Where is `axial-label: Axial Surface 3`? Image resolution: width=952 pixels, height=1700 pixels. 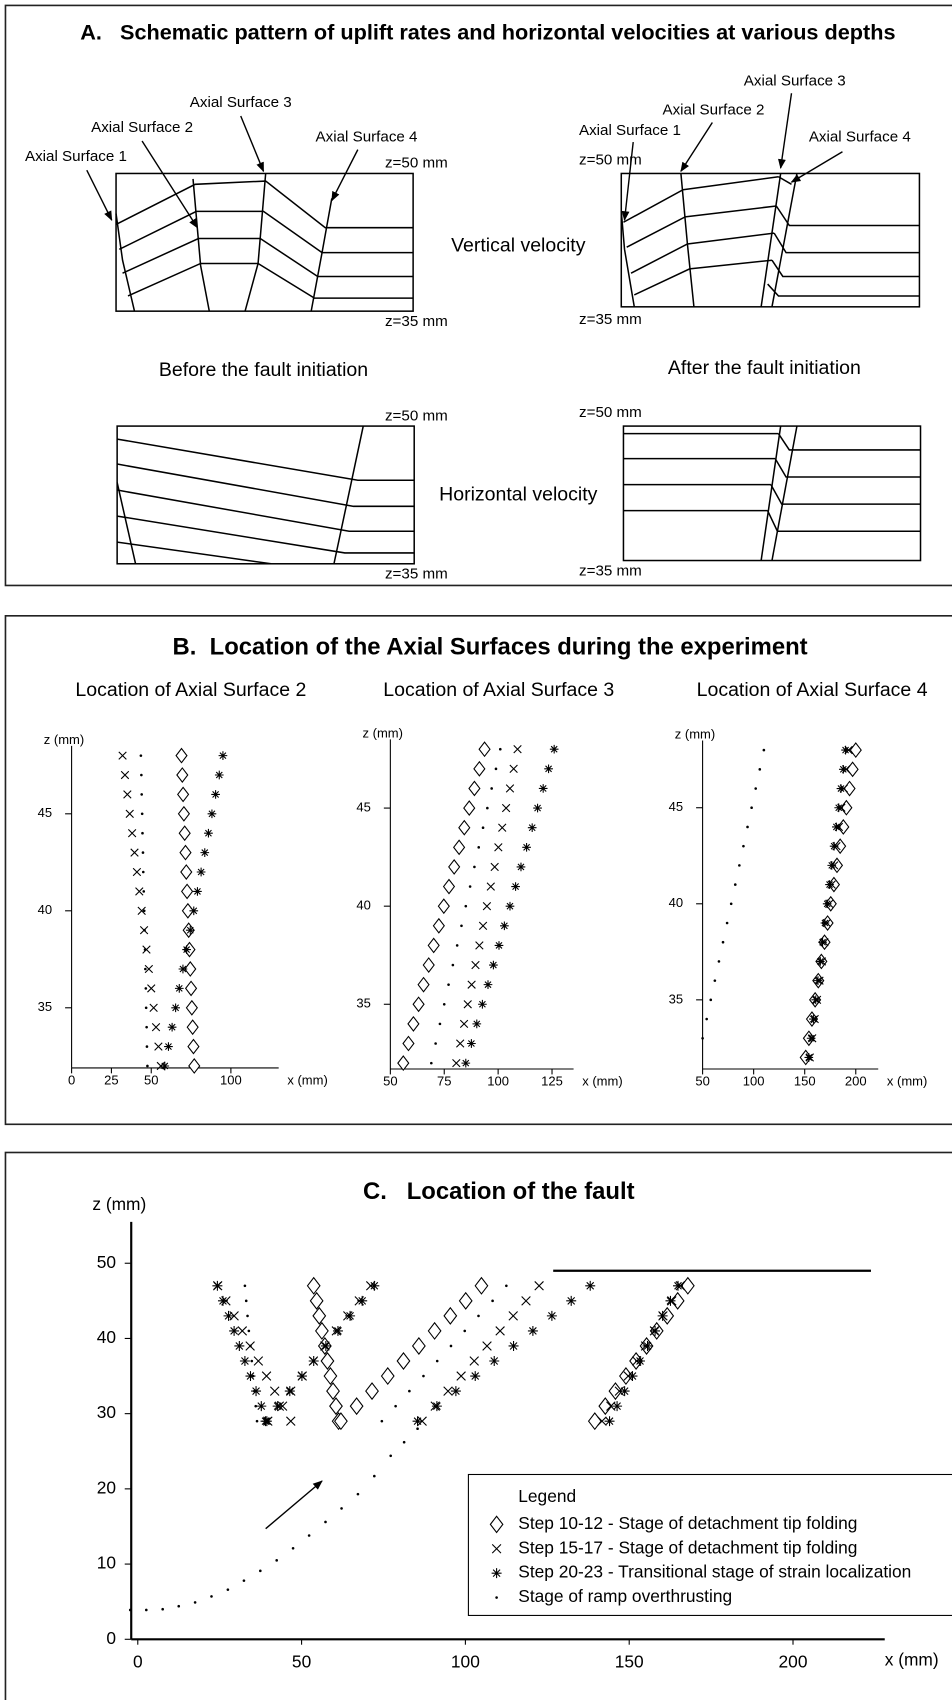
axial-label: Axial Surface 3 is located at coordinates (241, 102).